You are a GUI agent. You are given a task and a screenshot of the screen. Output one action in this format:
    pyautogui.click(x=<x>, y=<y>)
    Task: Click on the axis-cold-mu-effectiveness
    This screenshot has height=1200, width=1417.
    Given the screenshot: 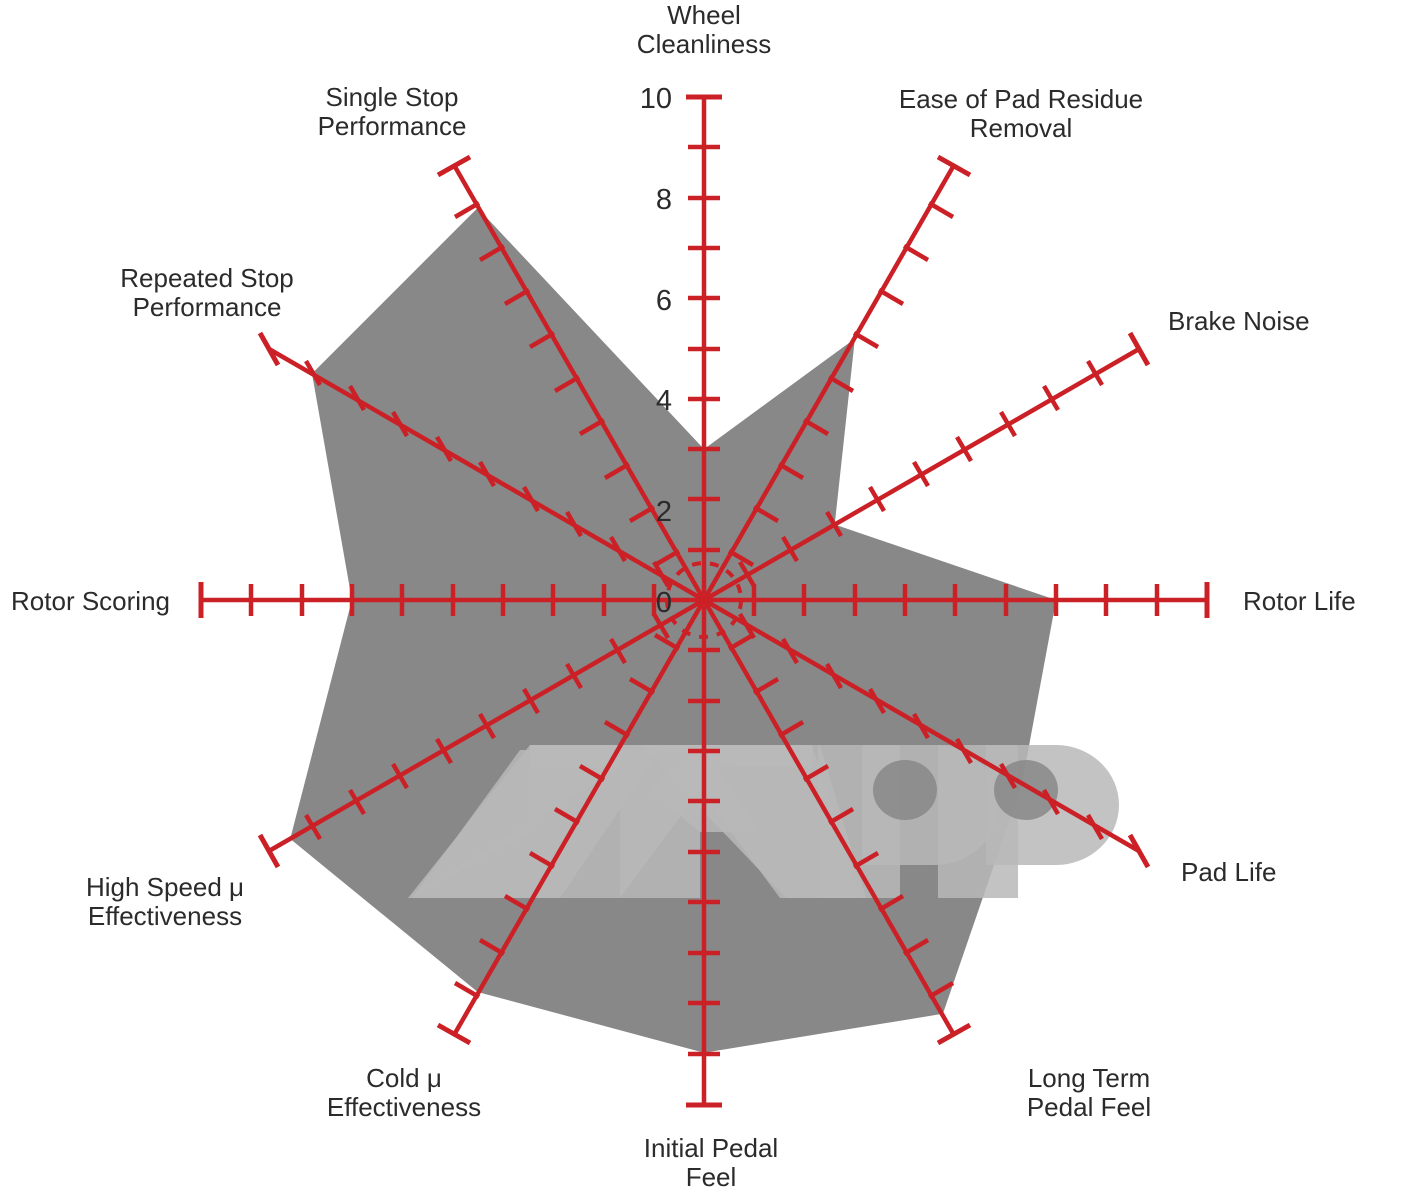 What is the action you would take?
    pyautogui.click(x=571, y=822)
    